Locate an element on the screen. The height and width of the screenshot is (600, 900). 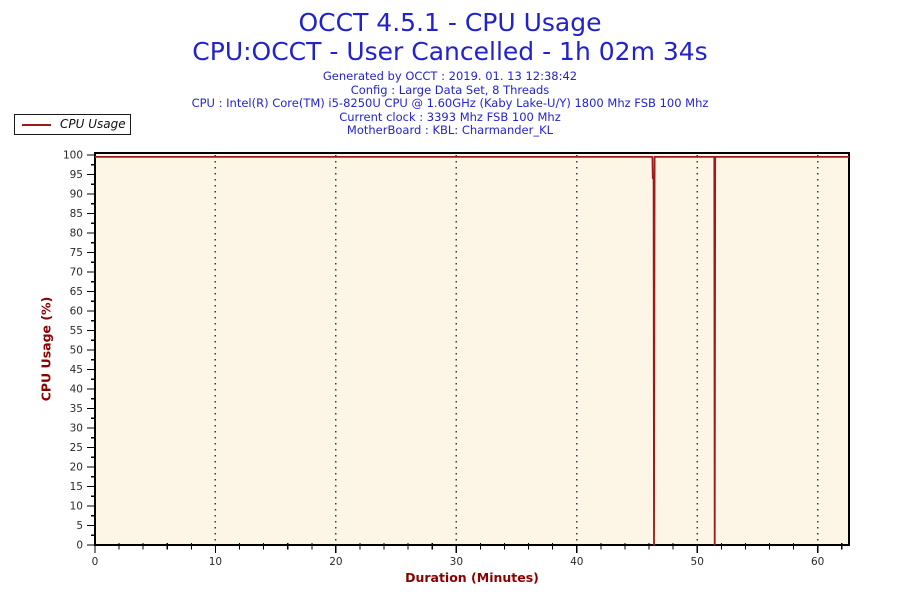
info-line-motherboard: MotherBoard : KBL: Charmander_KL is located at coordinates (450, 130).